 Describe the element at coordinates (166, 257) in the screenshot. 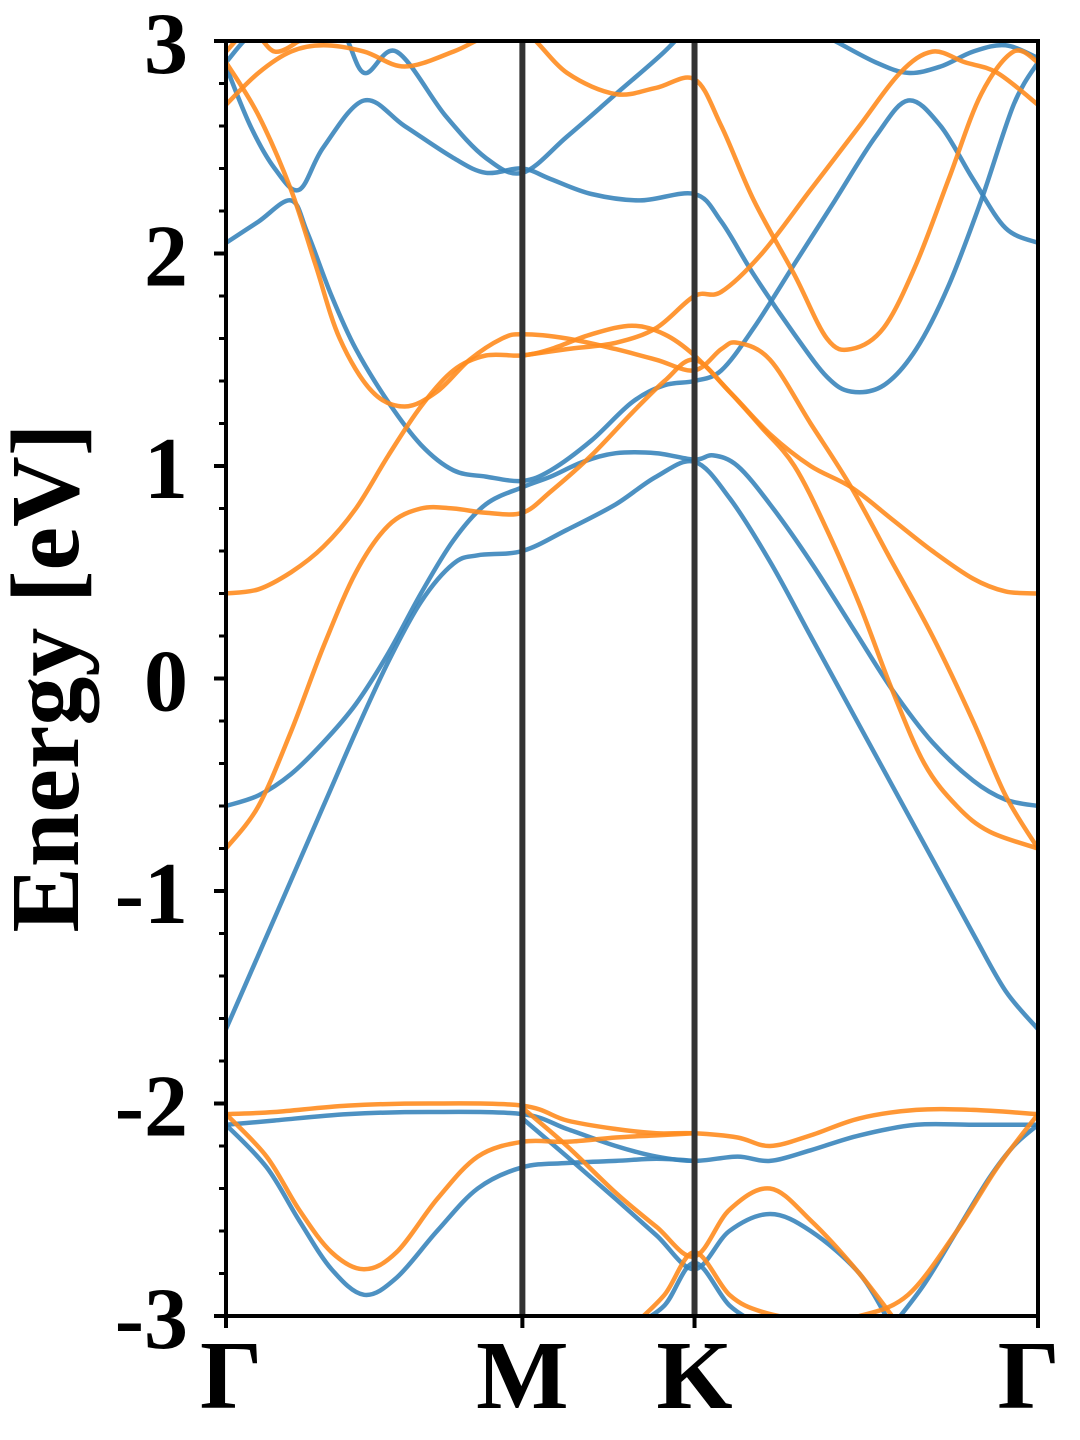

I see `y-tick-label: 2` at that location.